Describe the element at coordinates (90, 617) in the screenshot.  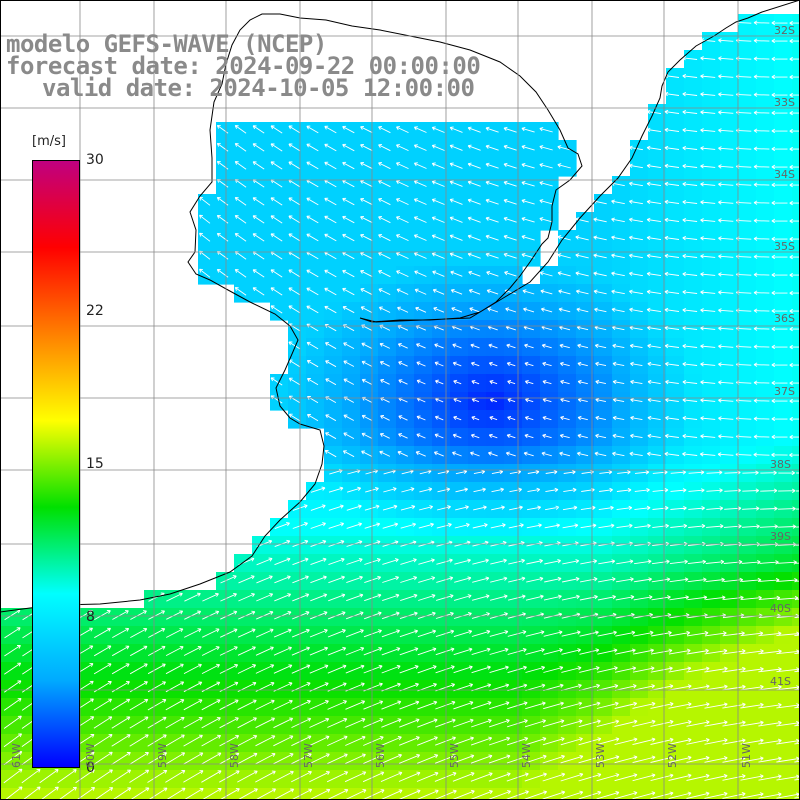
I see `colorbar-tick-8: 8` at that location.